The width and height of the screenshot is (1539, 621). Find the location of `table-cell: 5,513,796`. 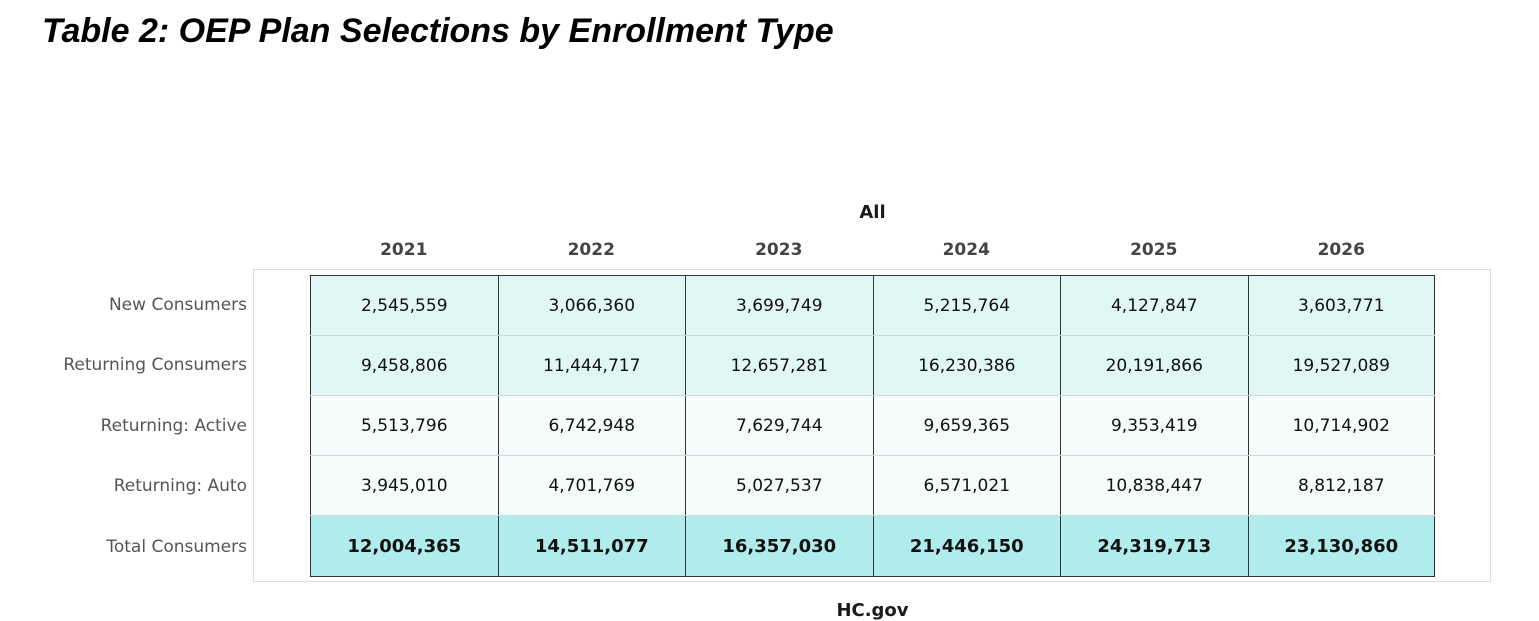

table-cell: 5,513,796 is located at coordinates (404, 425).